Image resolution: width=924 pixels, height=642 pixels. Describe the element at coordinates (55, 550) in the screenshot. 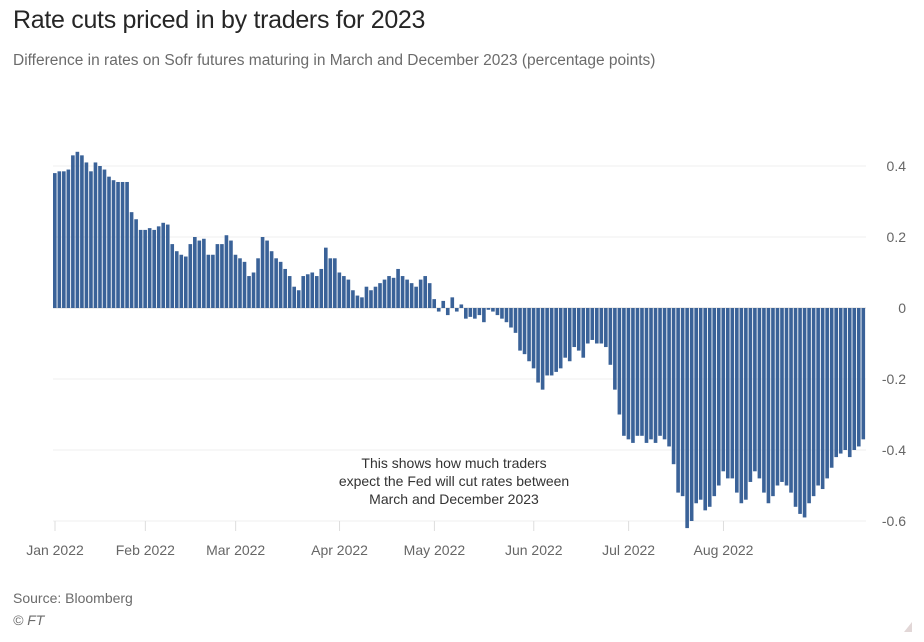

I see `x-tick-label: Jan 2022` at that location.